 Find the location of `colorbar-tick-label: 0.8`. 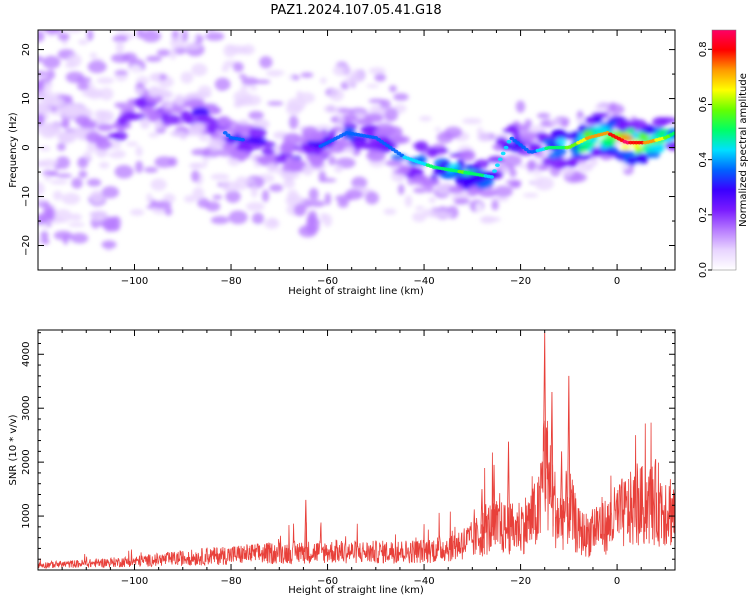

colorbar-tick-label: 0.8 is located at coordinates (703, 49).